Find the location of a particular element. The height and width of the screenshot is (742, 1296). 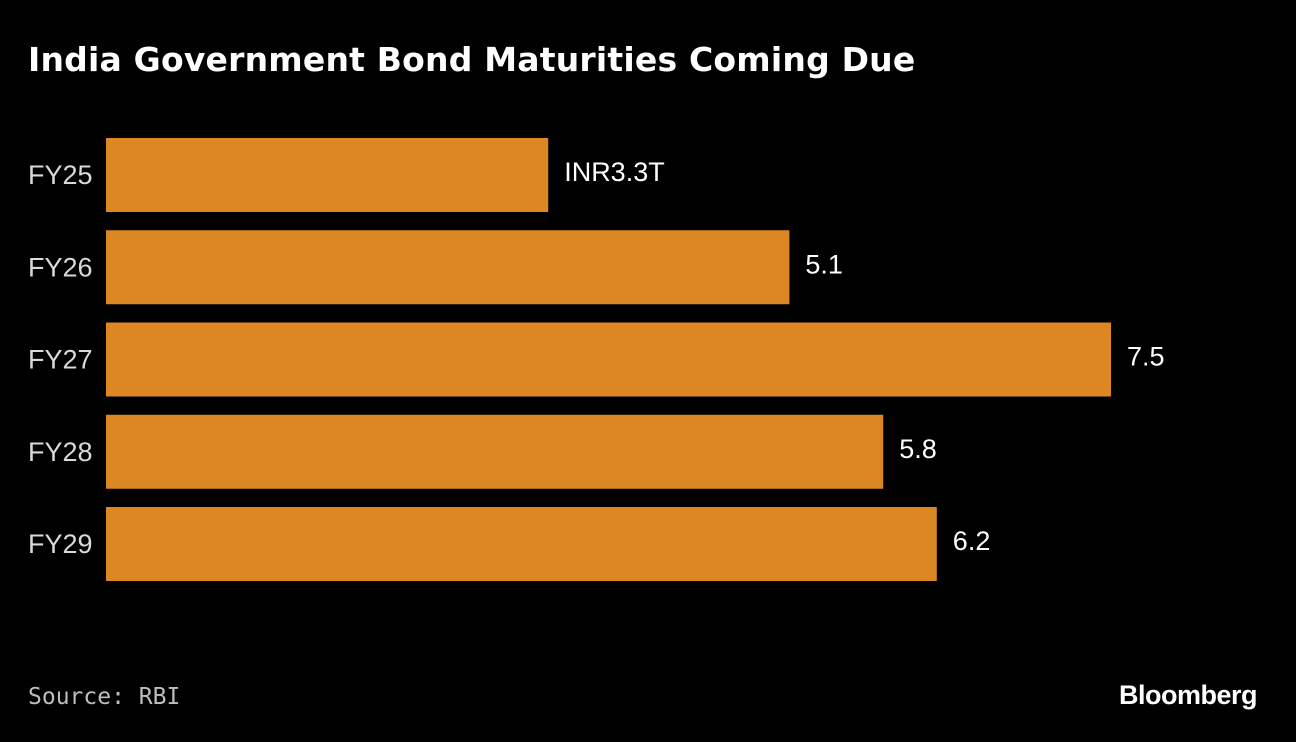

value-label-fy25: INR3.3T is located at coordinates (614, 172).